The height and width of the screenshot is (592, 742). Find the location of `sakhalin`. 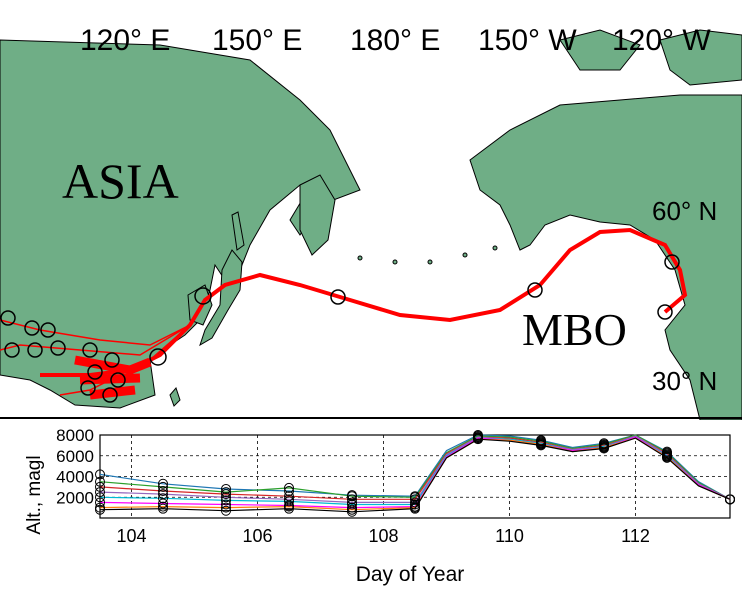

sakhalin is located at coordinates (238, 231).